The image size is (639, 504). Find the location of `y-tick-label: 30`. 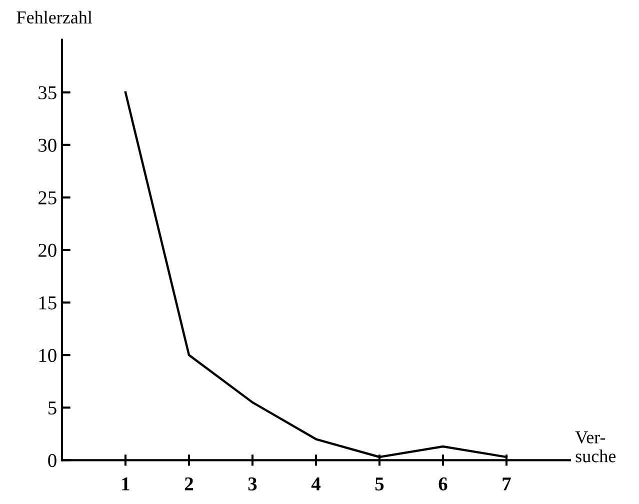

y-tick-label: 30 is located at coordinates (47, 145).